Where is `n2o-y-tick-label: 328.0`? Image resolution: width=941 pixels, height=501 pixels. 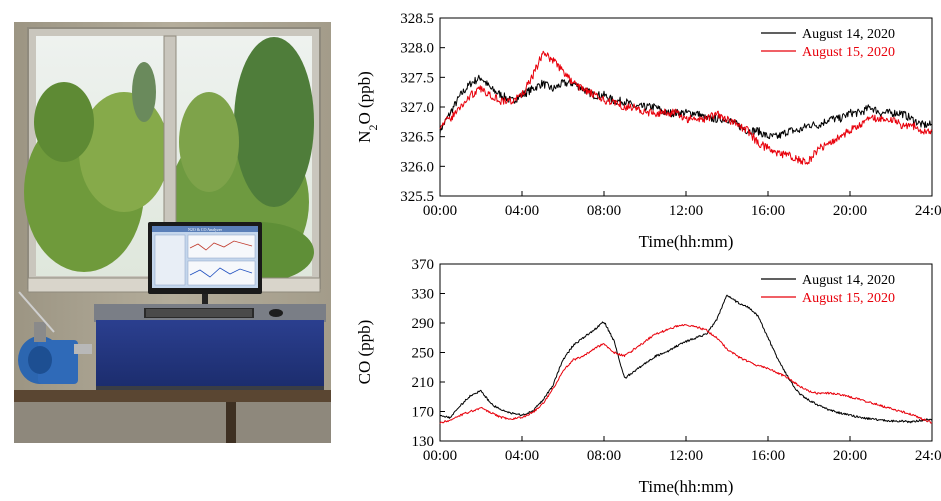
n2o-y-tick-label: 328.0 is located at coordinates (417, 49).